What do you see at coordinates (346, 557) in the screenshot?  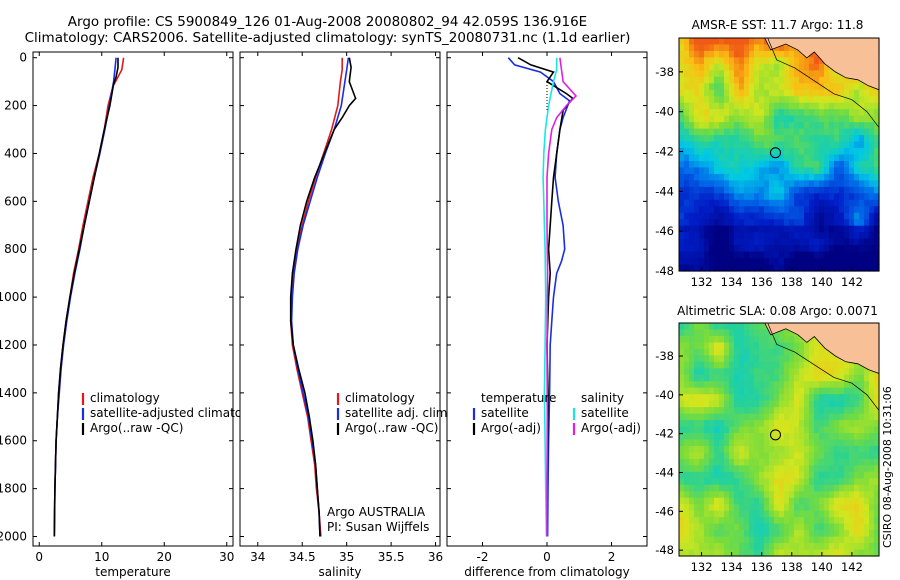 I see `x-tick-label: 35` at bounding box center [346, 557].